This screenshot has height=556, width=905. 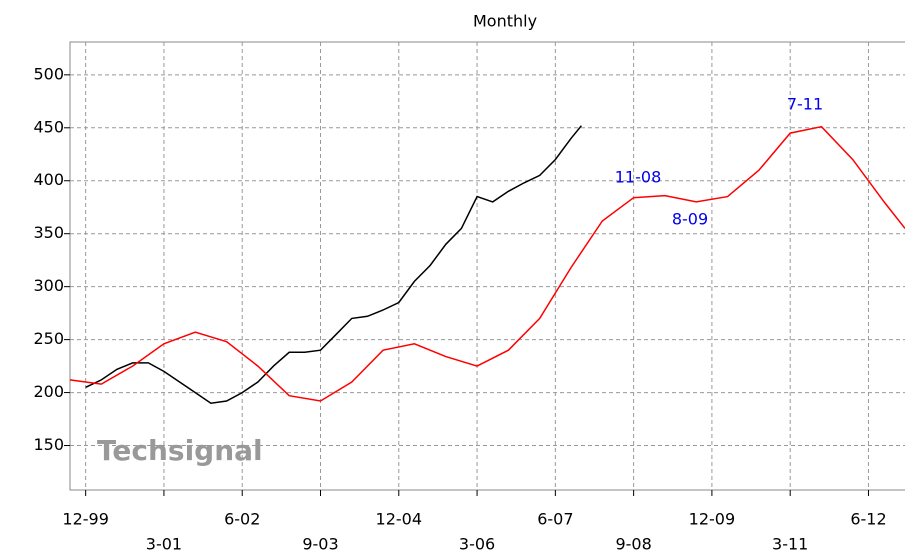 What do you see at coordinates (180, 450) in the screenshot?
I see `watermark: Techsignal` at bounding box center [180, 450].